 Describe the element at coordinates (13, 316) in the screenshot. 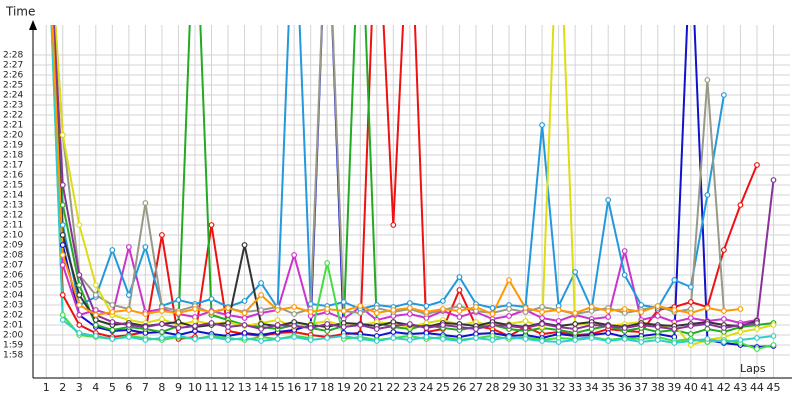

I see `y-tick-label: 2:02` at that location.